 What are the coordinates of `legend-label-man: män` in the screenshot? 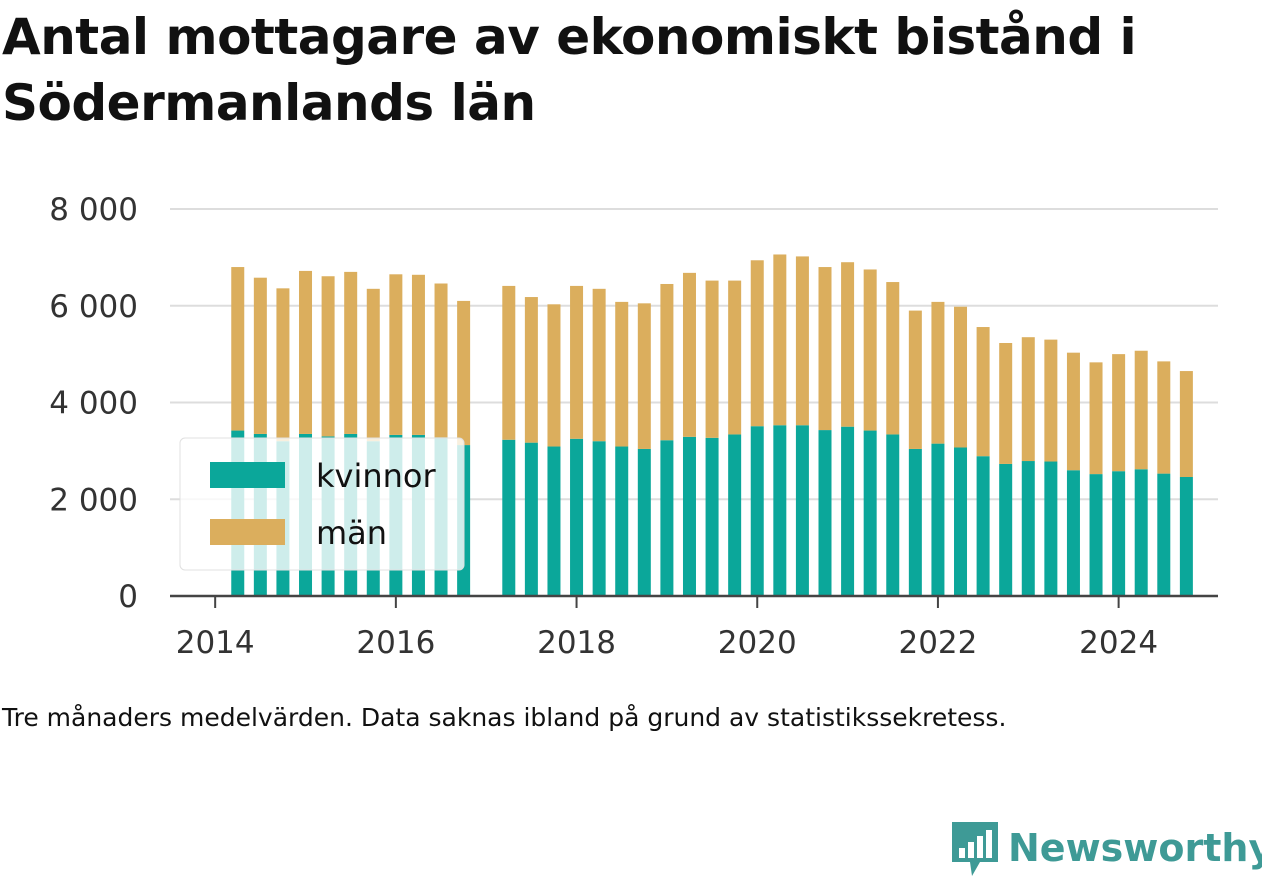 It's located at (351, 533).